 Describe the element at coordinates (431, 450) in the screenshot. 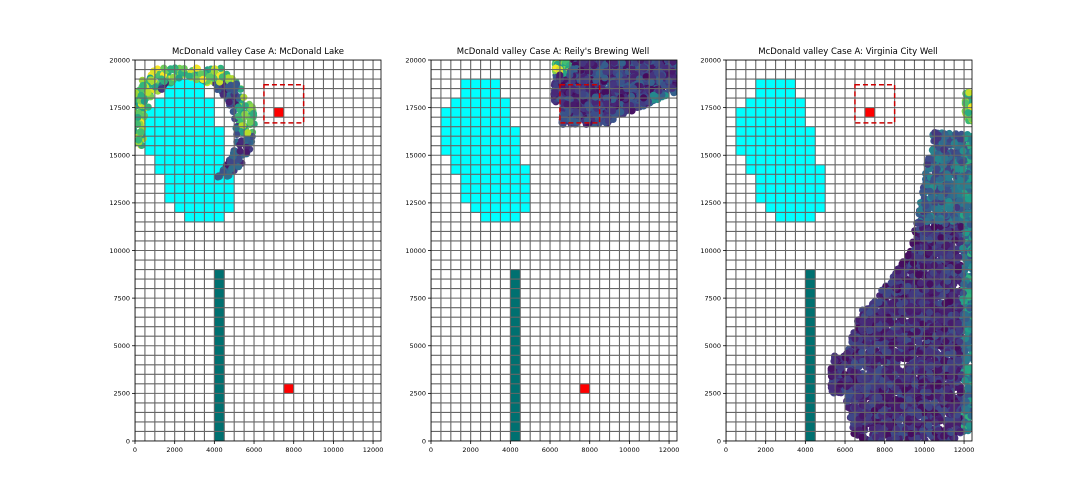

I see `x-tick-label: 0` at that location.